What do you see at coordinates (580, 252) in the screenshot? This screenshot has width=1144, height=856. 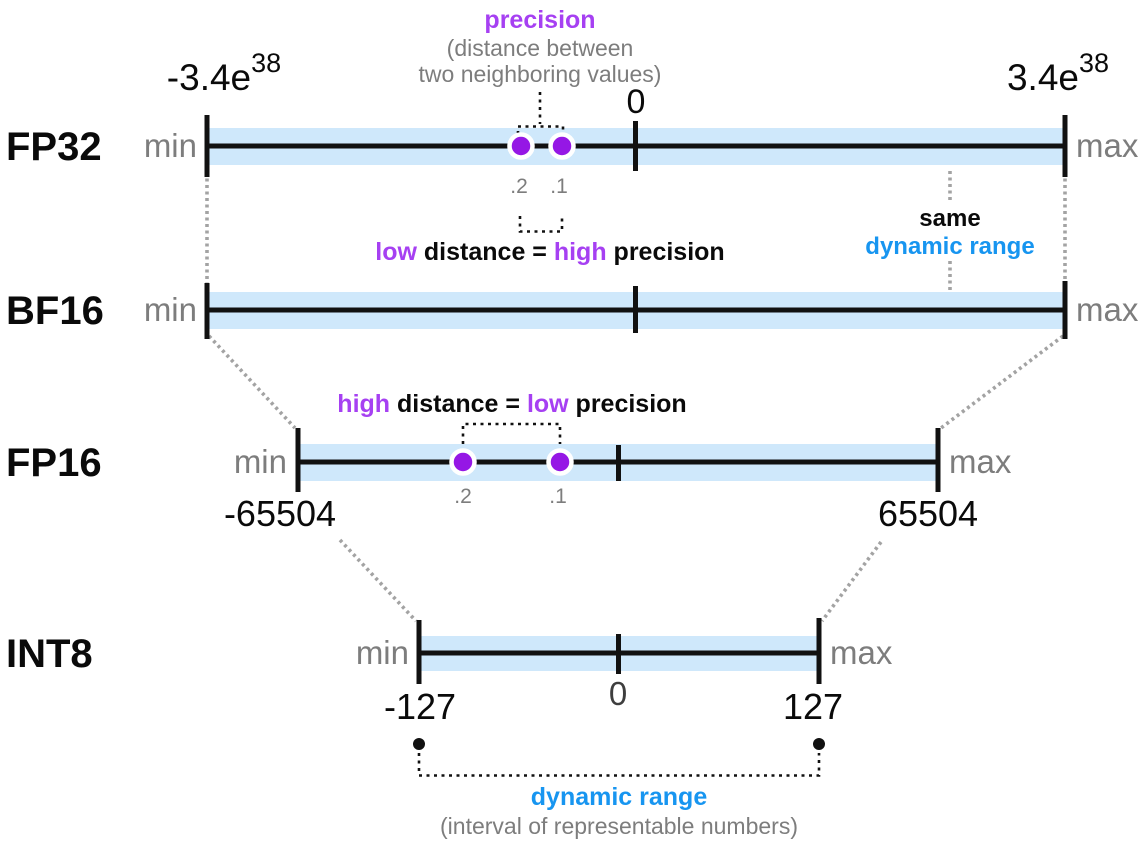 I see `fp32-phrase-word-high: high` at bounding box center [580, 252].